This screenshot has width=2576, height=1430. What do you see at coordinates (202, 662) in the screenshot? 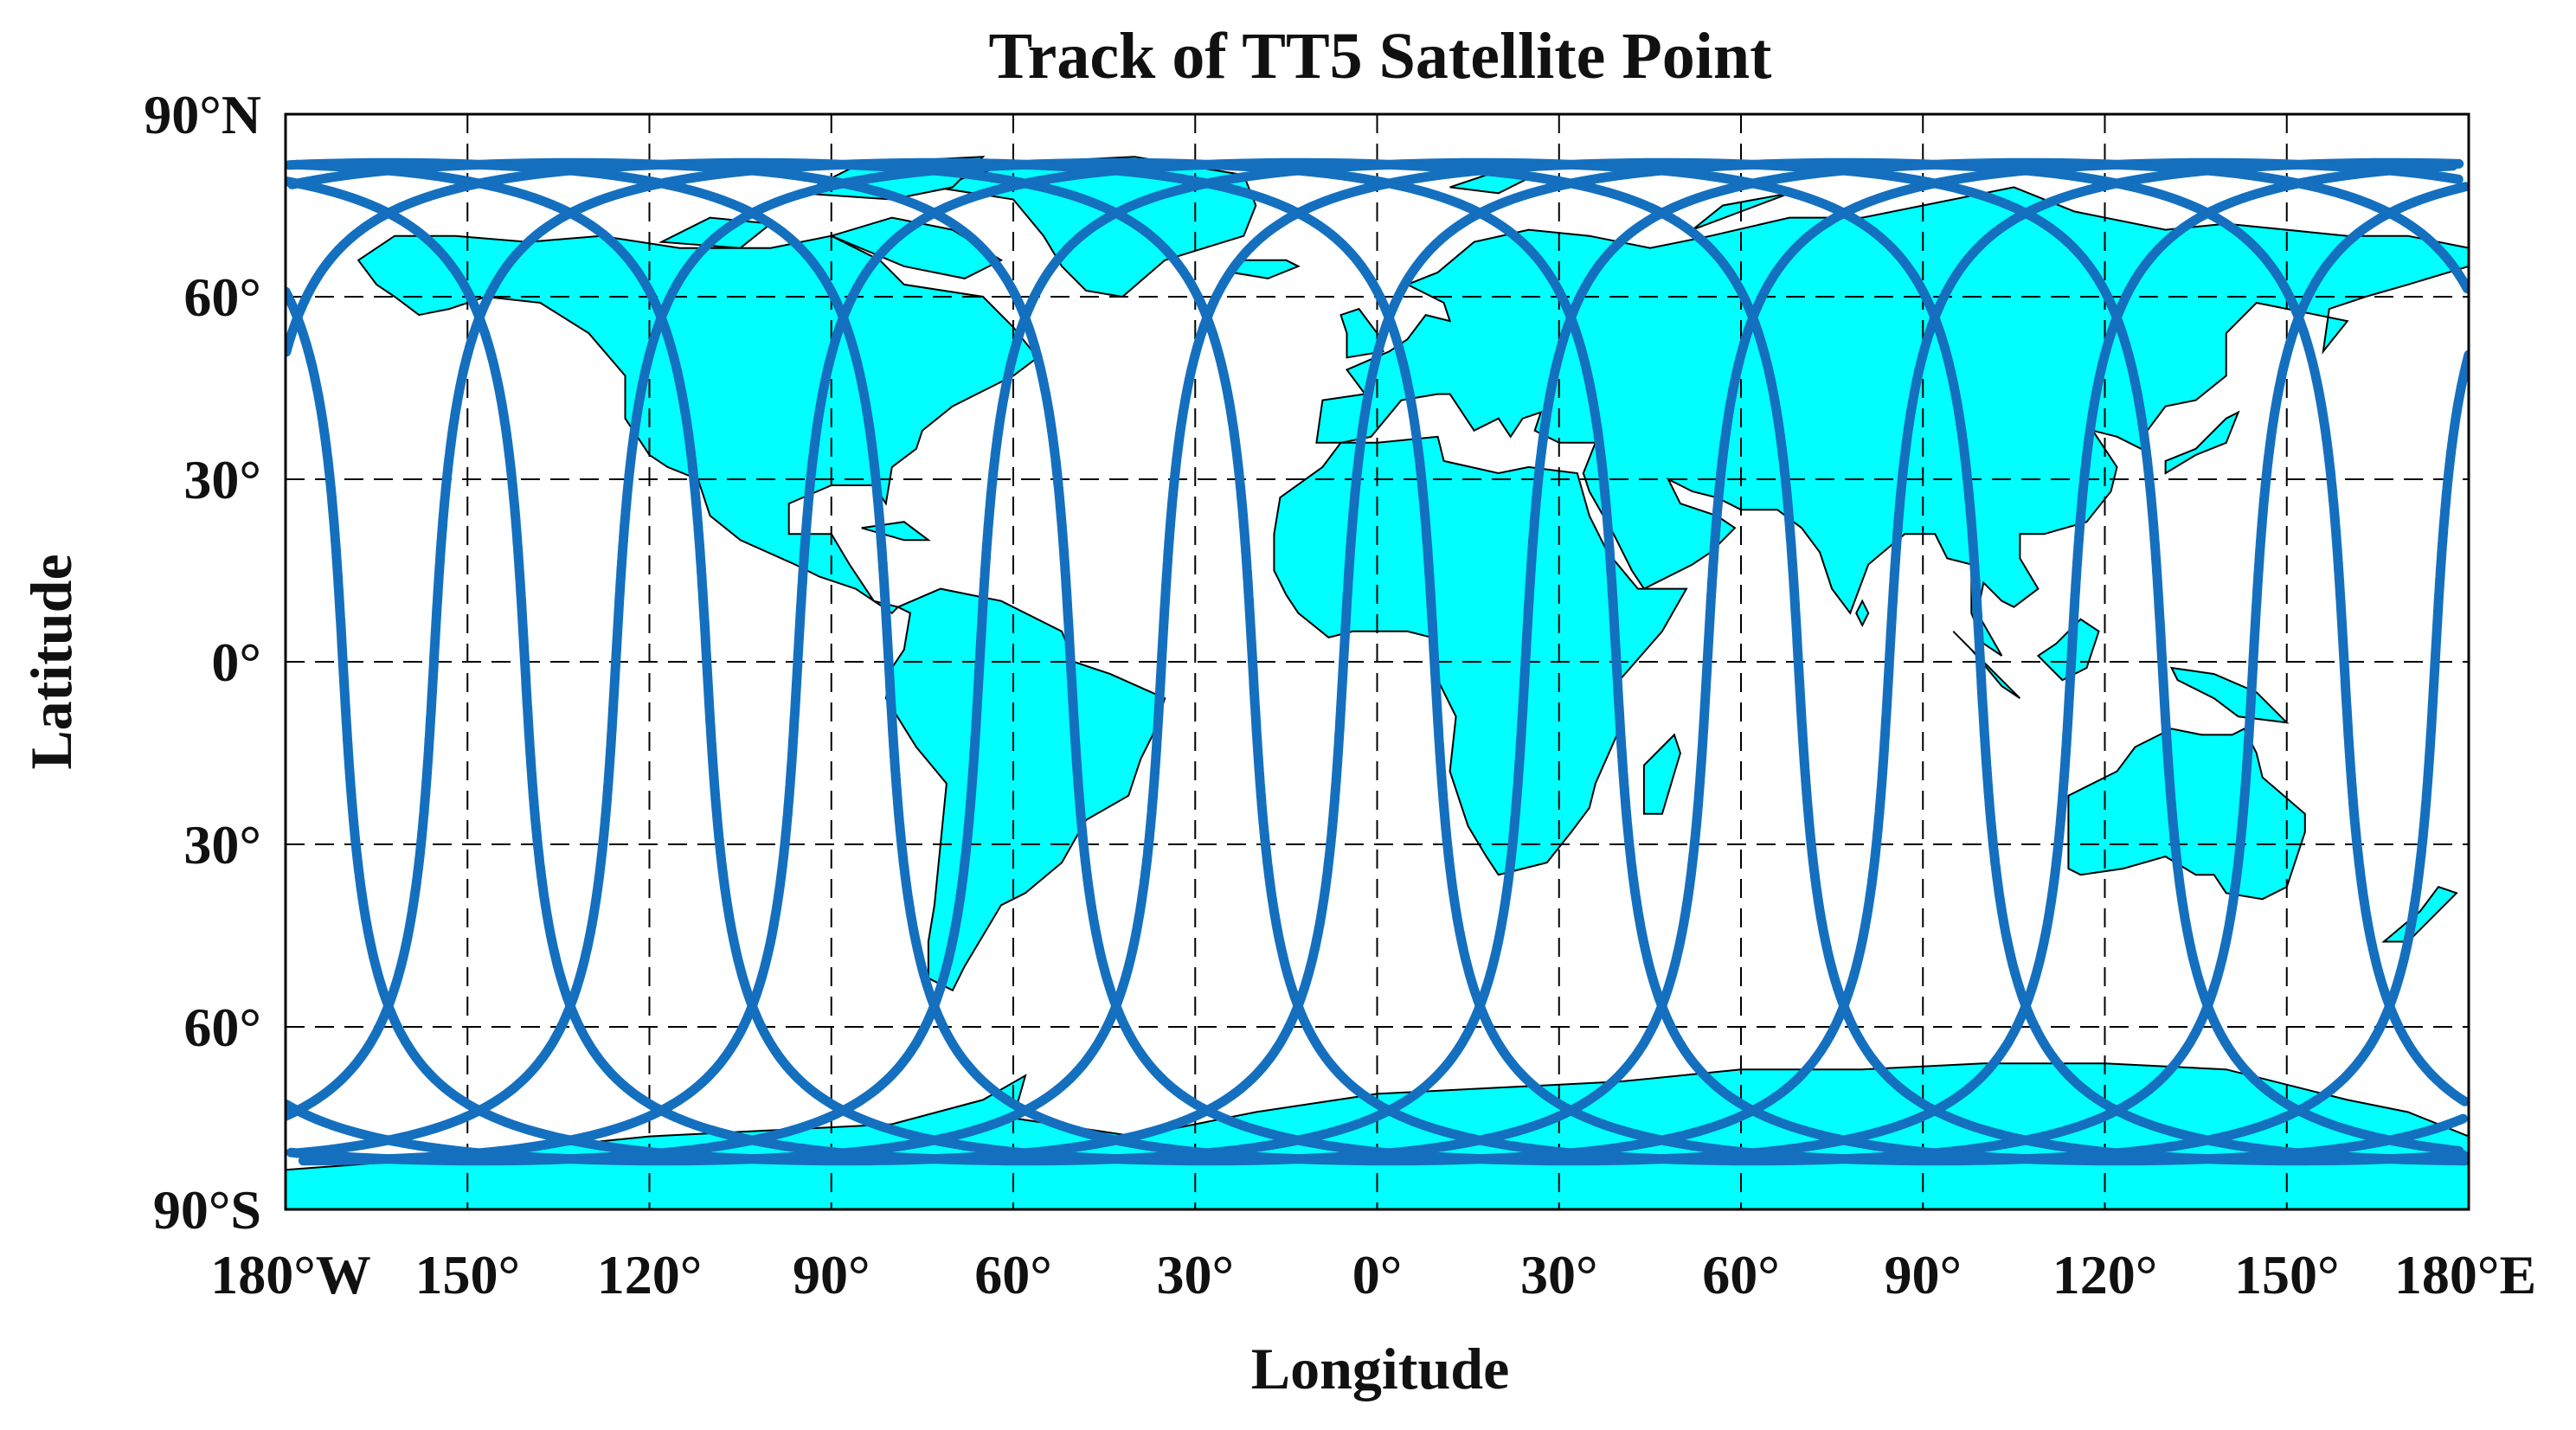
I see `y-tick-labels: 90°N 60° 30° 0° 30° 60° 90°S` at bounding box center [202, 662].